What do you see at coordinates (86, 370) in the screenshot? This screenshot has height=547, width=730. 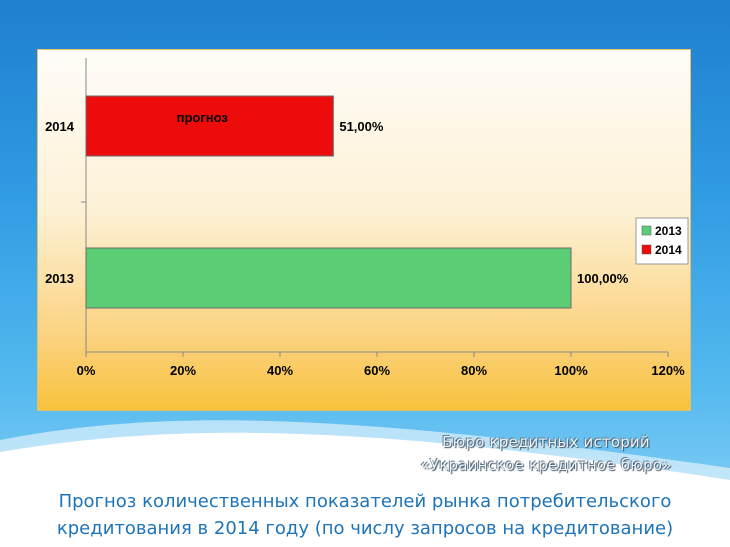 I see `x-tick-label: 0%` at bounding box center [86, 370].